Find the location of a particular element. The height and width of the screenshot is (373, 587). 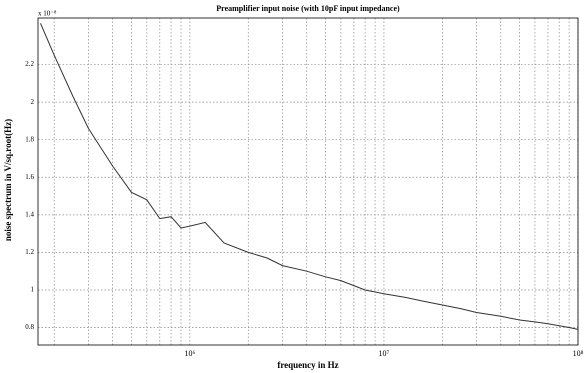

y-tick-label: 1.8 is located at coordinates (29, 139).